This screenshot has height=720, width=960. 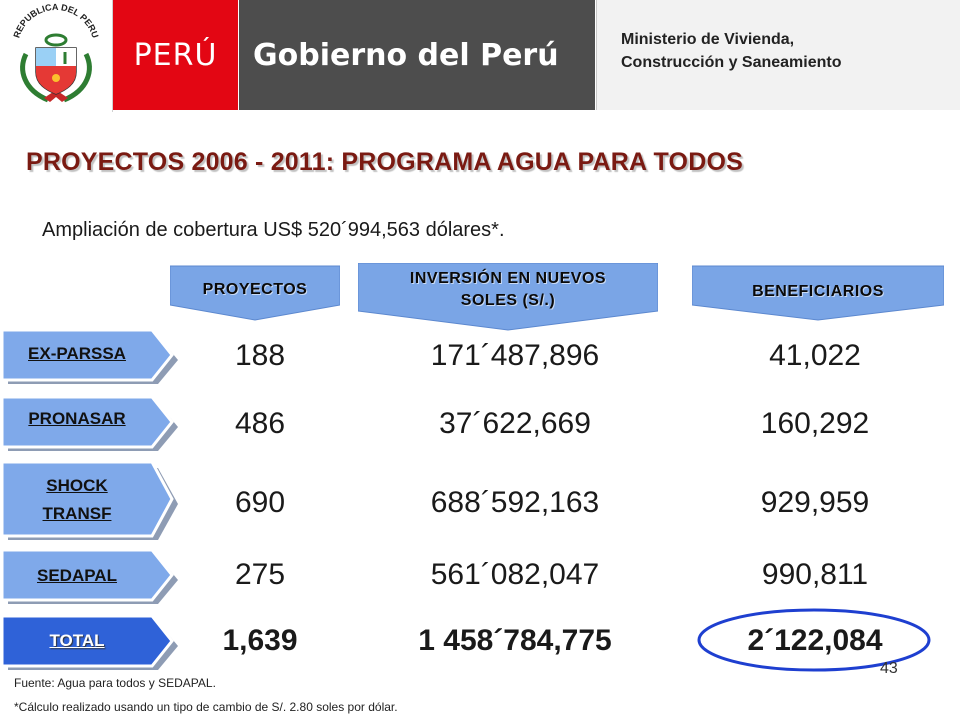 I want to click on gobierno-brand-block: Gobierno del Perú, so click(x=417, y=55).